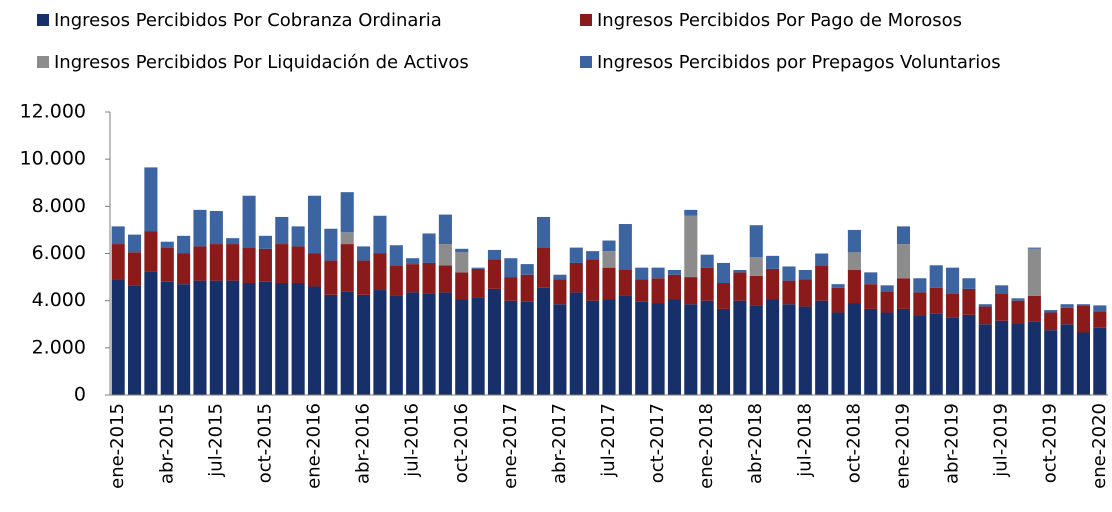  What do you see at coordinates (1001, 440) in the screenshot?
I see `x-tick-label: jul-2019` at bounding box center [1001, 440].